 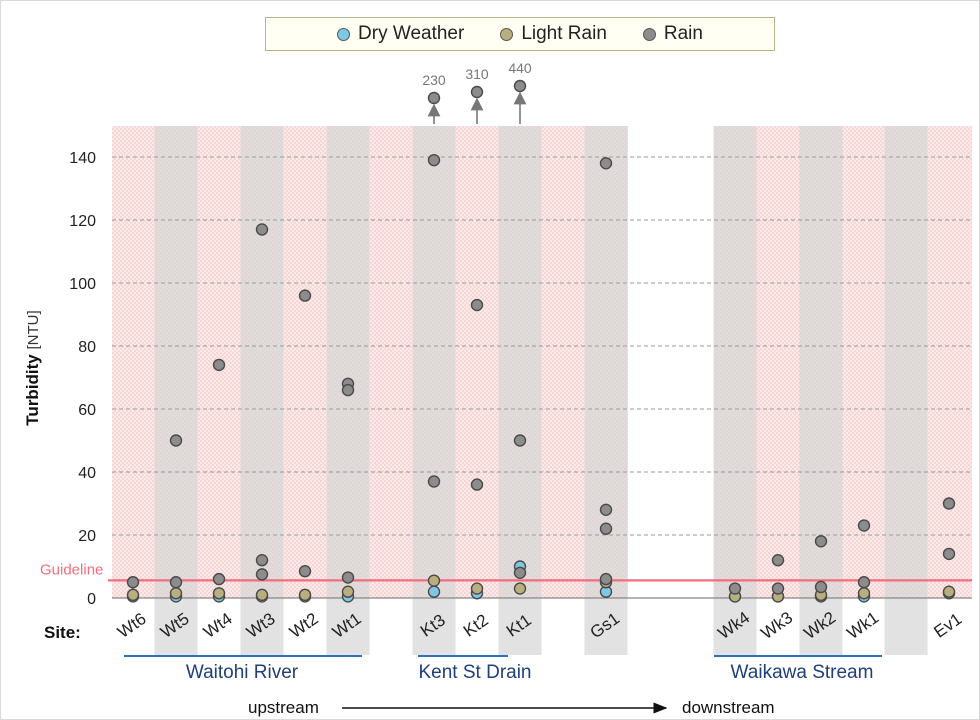 What do you see at coordinates (947, 625) in the screenshot?
I see `site-tick-label-ev1: Ev1` at bounding box center [947, 625].